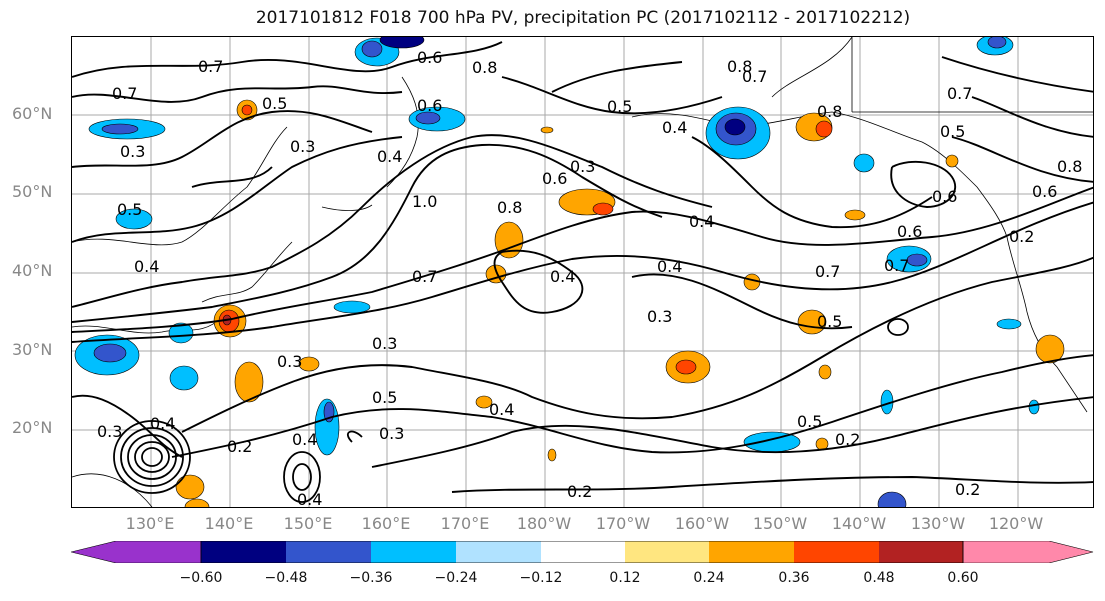 The width and height of the screenshot is (1105, 601). What do you see at coordinates (32, 427) in the screenshot?
I see `lat-label-20n: 20°N` at bounding box center [32, 427].